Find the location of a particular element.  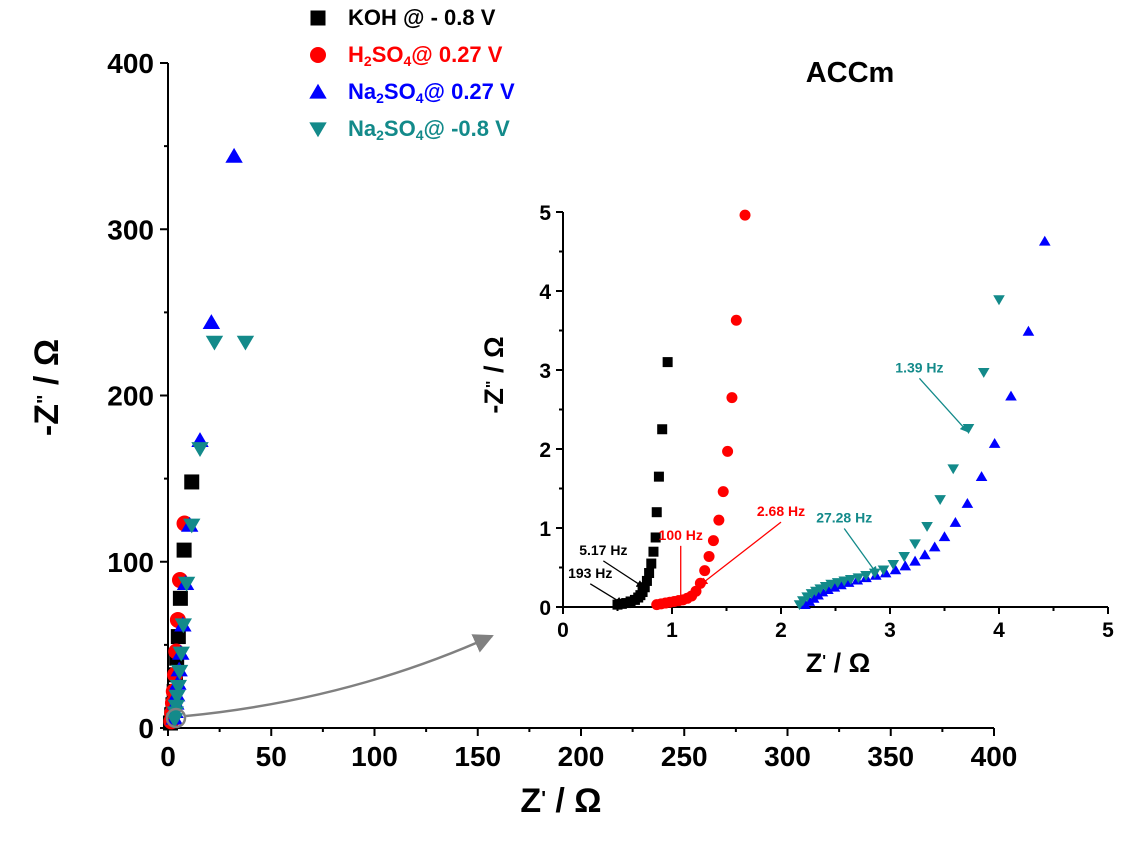

legend-label: Na2SO4@ 0.27 V is located at coordinates (431, 92).